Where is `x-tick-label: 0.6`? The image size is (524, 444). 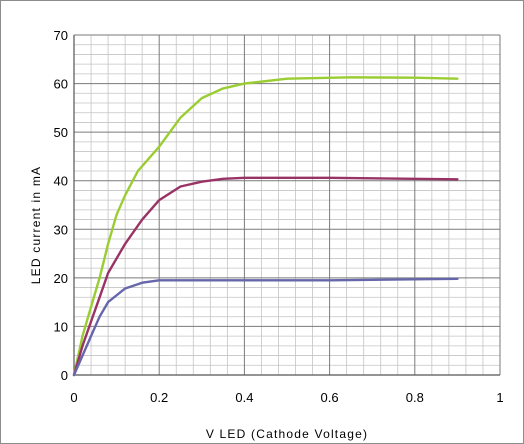
x-tick-label: 0.6 is located at coordinates (330, 397).